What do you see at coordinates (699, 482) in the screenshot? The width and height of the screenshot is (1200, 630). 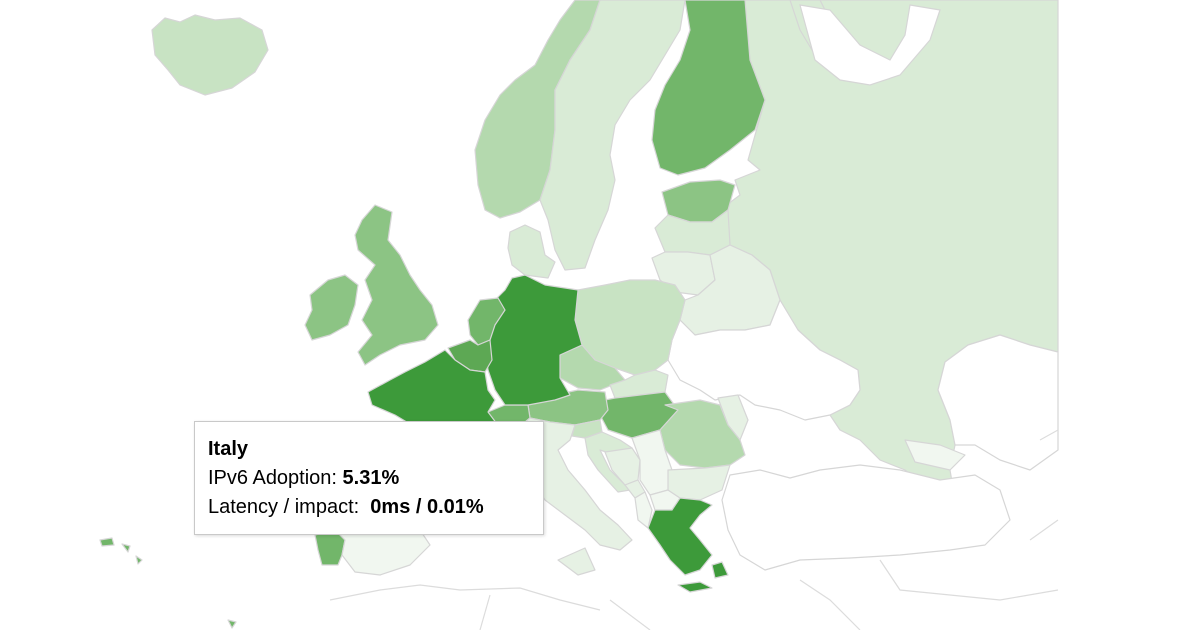 I see `country-bulgaria` at bounding box center [699, 482].